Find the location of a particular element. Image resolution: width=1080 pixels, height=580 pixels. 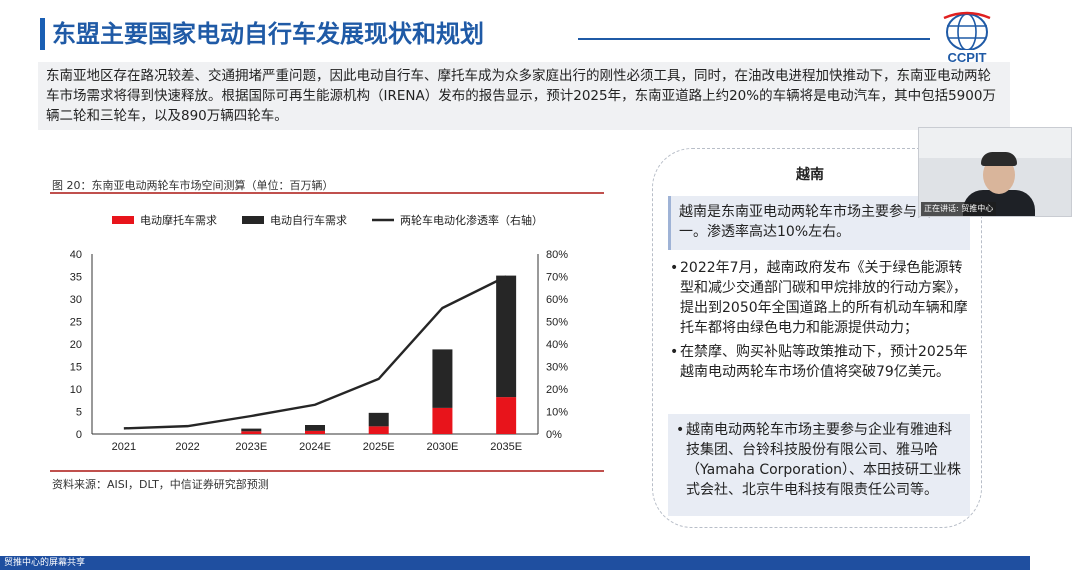

x-tick-label: 2024E is located at coordinates (315, 447).